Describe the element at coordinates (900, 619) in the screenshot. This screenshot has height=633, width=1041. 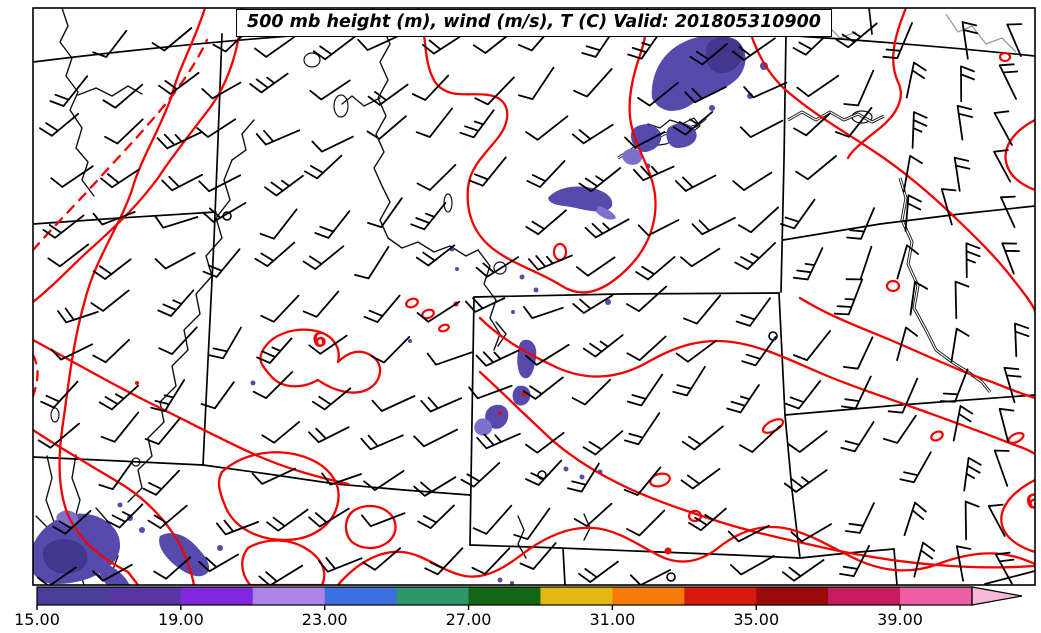
I see `colorbar-tick-label: 39.00` at that location.